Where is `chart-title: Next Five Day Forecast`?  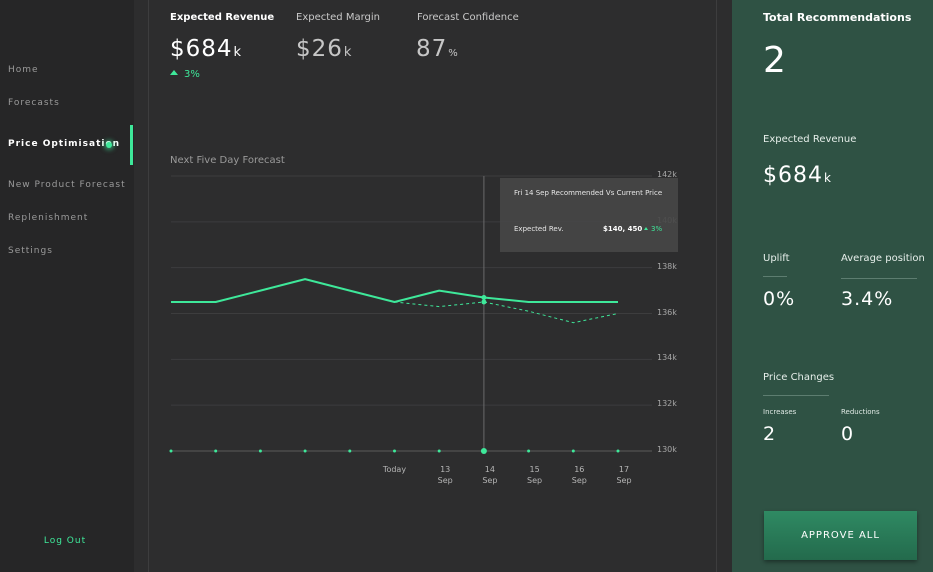 chart-title: Next Five Day Forecast is located at coordinates (227, 160).